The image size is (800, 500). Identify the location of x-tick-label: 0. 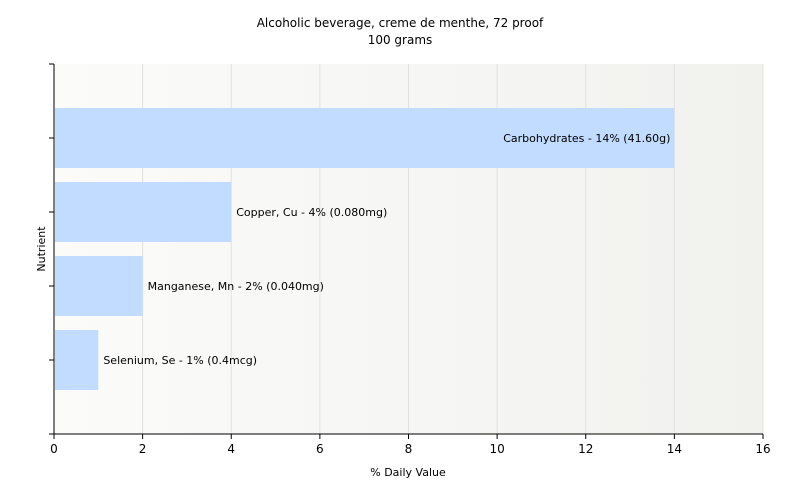
(54, 449).